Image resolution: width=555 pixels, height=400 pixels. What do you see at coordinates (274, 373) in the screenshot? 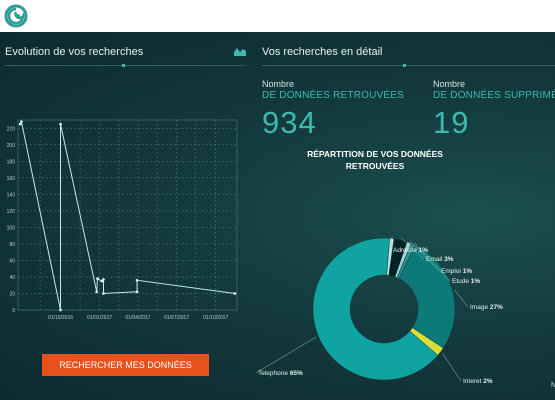
I see `slice-name: Telephone` at bounding box center [274, 373].